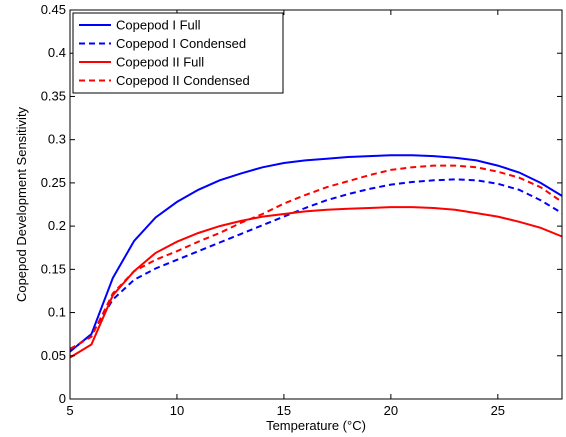 The width and height of the screenshot is (566, 437). Describe the element at coordinates (284, 410) in the screenshot. I see `x-tick-label: 15` at that location.